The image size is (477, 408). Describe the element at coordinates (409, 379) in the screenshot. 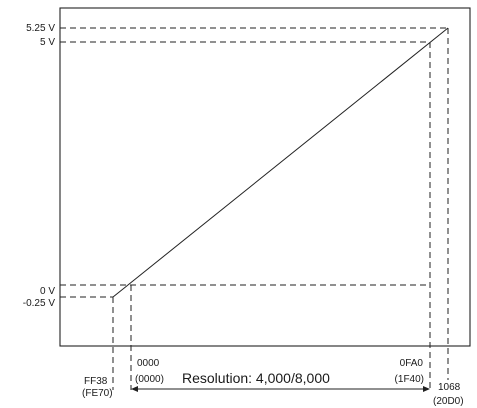

I see `label-1f40: (1F40)` at that location.